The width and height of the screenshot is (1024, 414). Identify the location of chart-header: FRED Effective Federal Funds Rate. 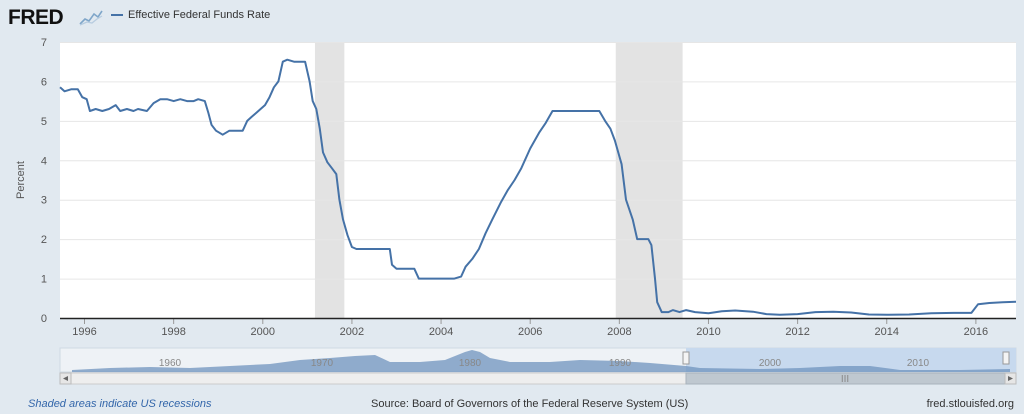
(512, 17).